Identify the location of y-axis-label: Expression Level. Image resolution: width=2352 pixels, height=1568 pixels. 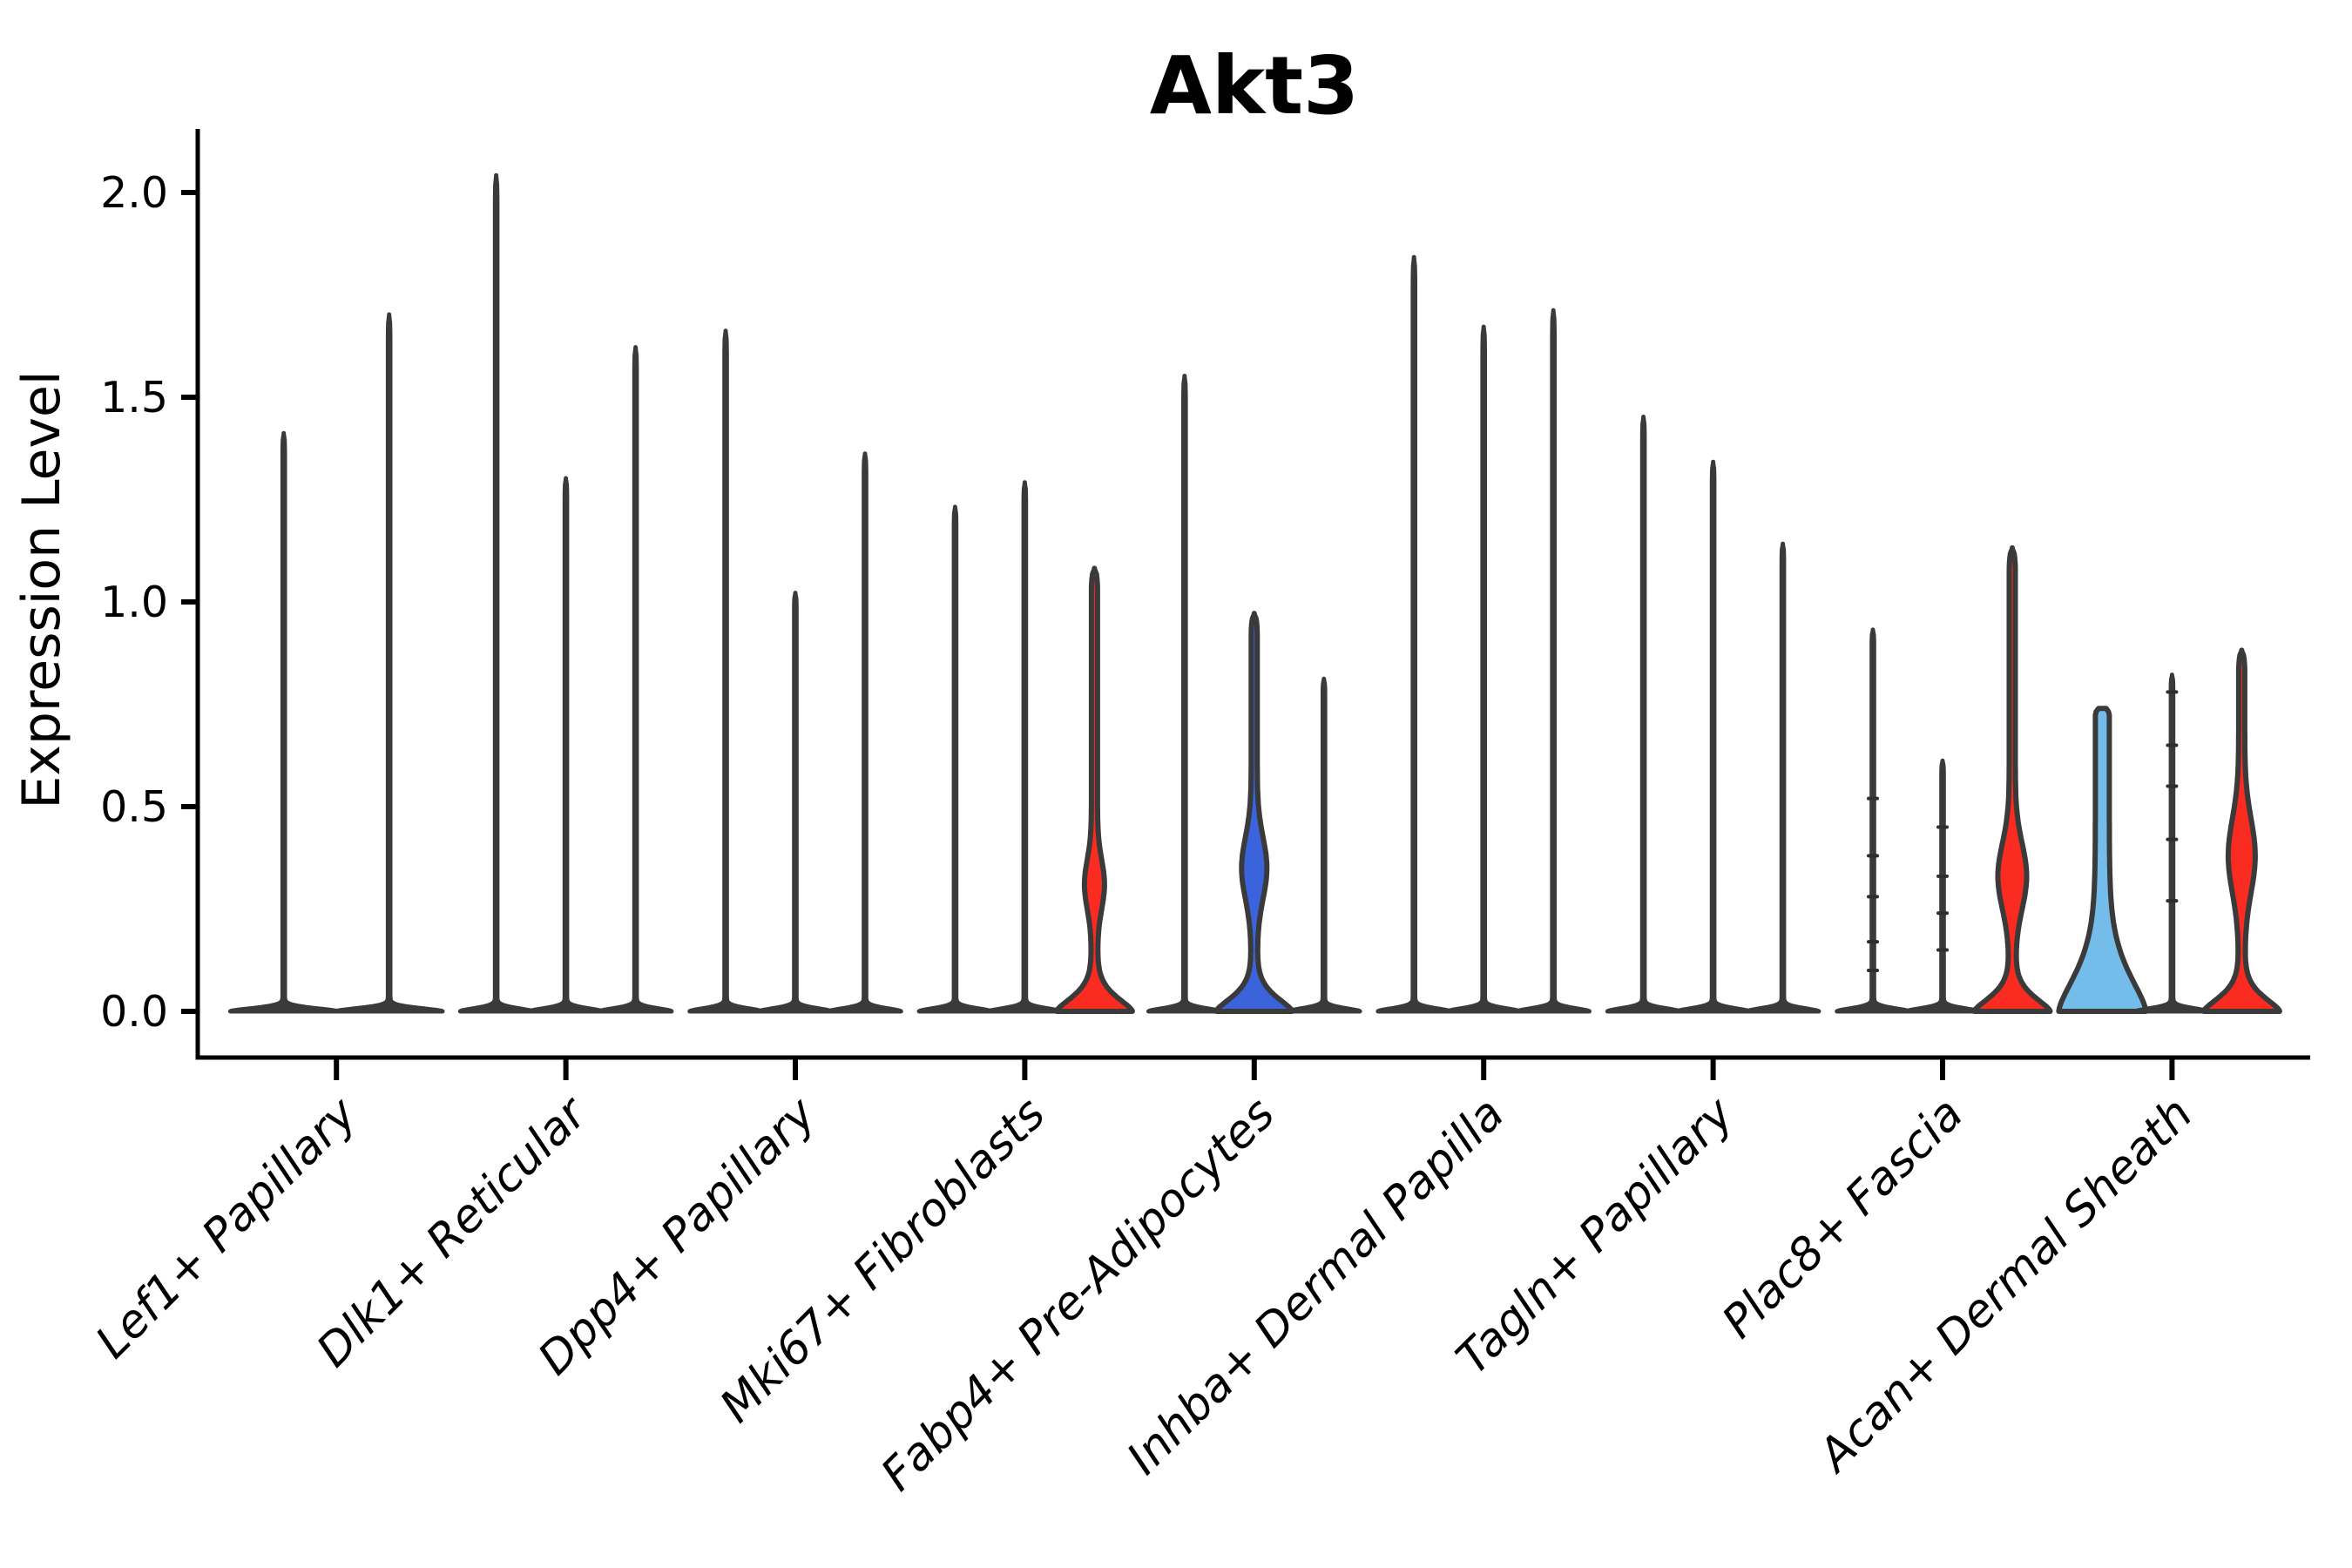
(41, 589).